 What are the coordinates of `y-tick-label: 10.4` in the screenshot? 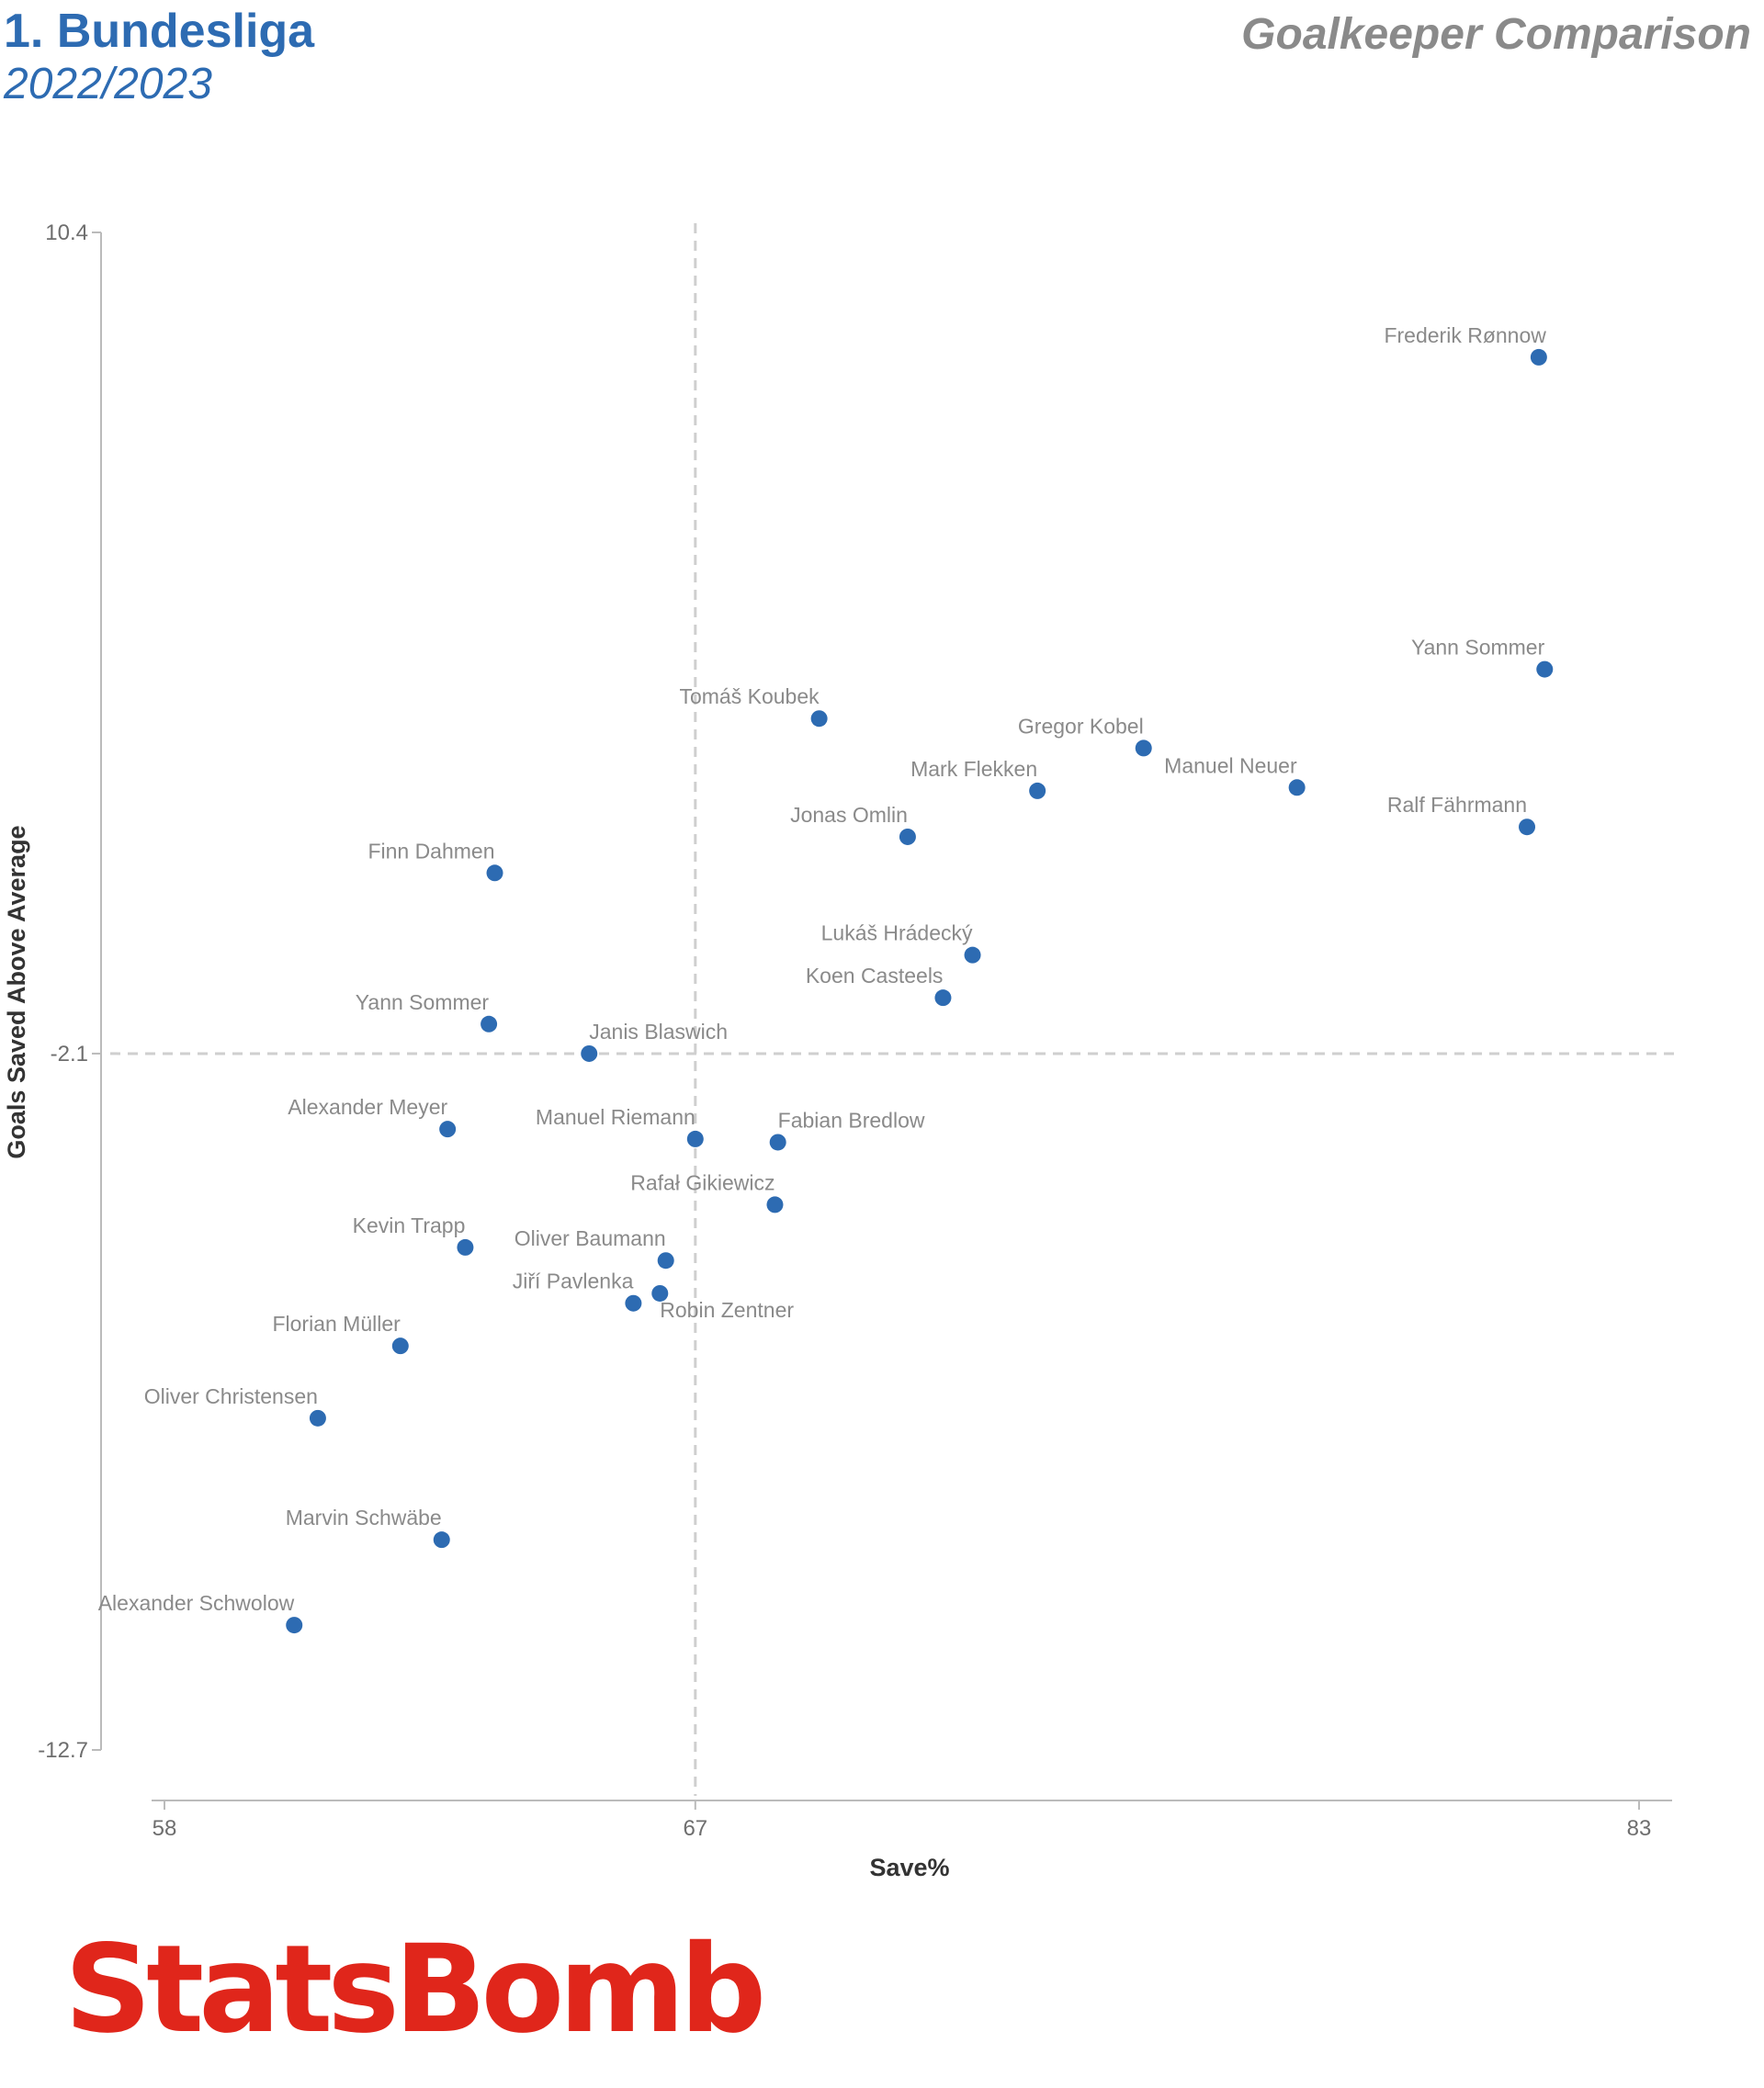 It's located at (67, 232).